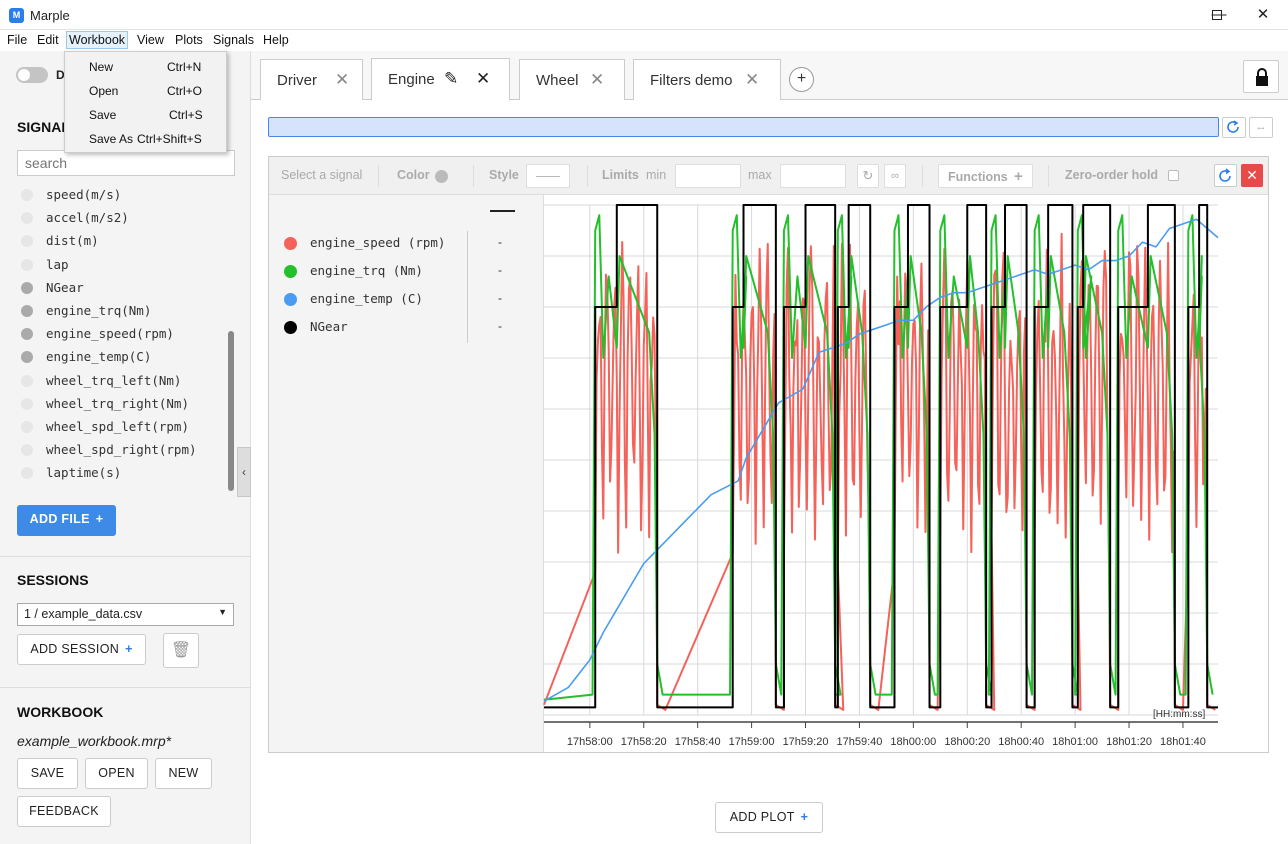  I want to click on signal-item: wheel_trq_right(Nm), so click(122, 404).